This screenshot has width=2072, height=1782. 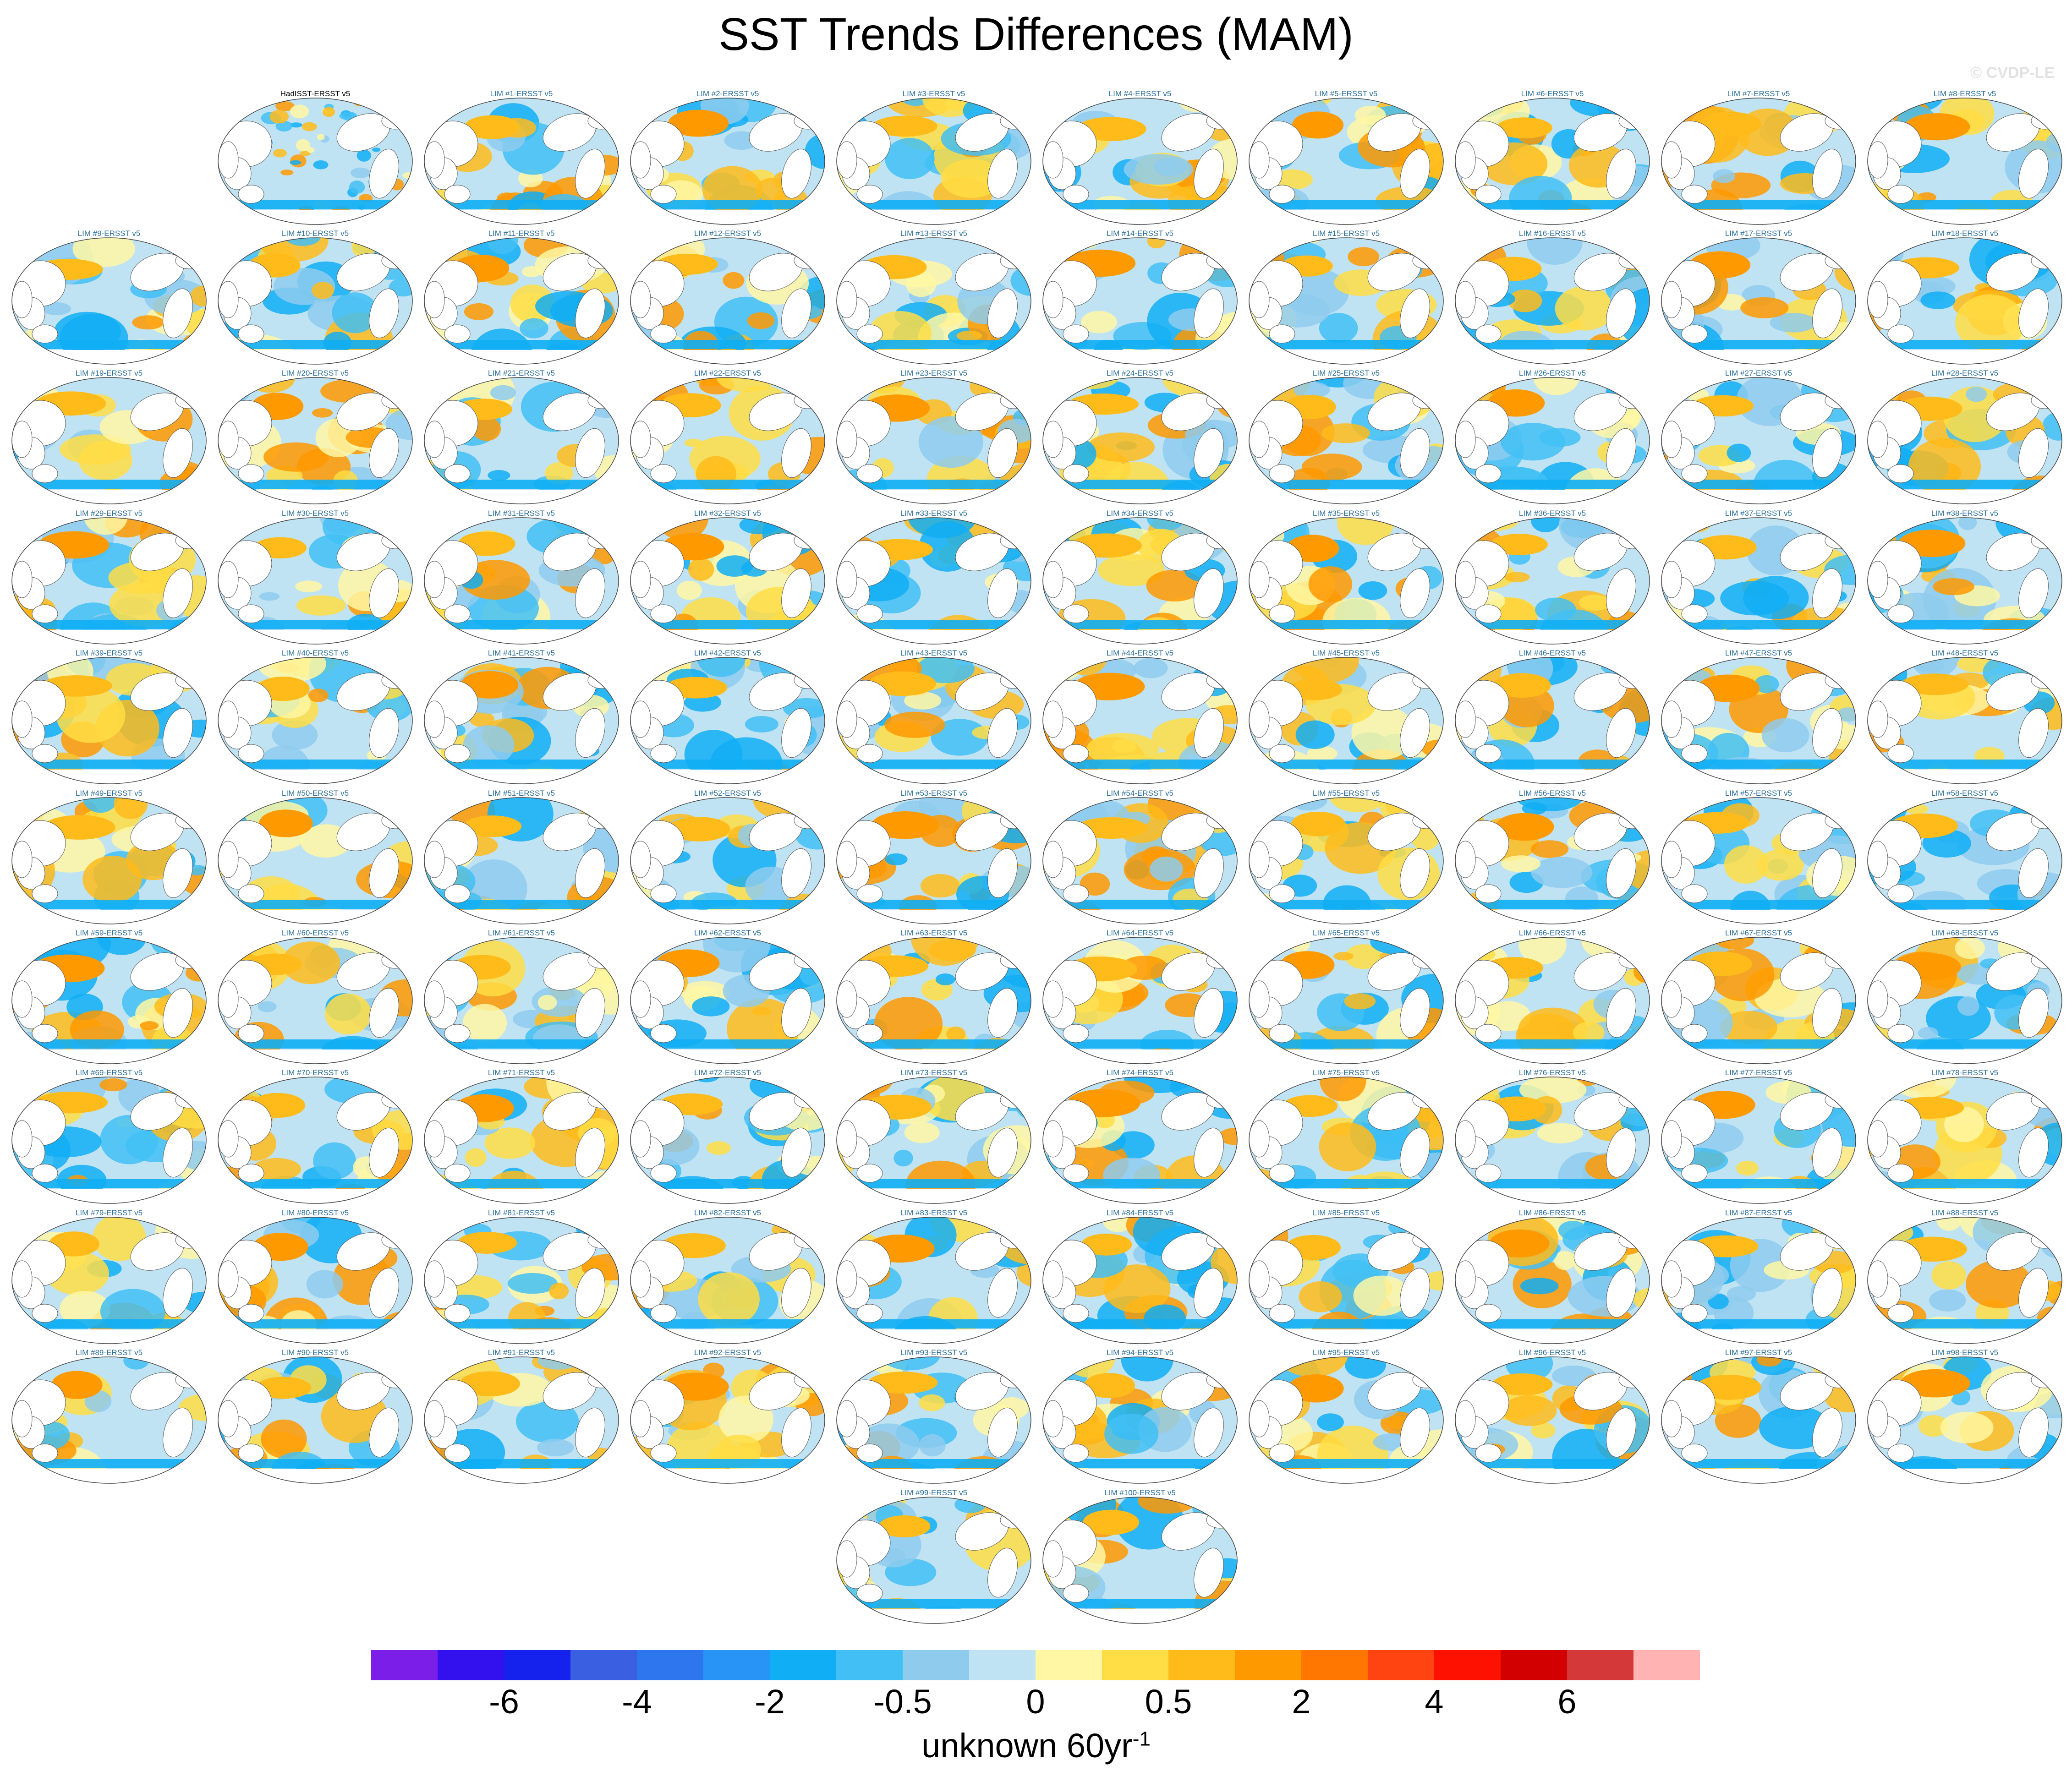 I want to click on map-panel: LIM #46-ERSST v5, so click(x=1552, y=718).